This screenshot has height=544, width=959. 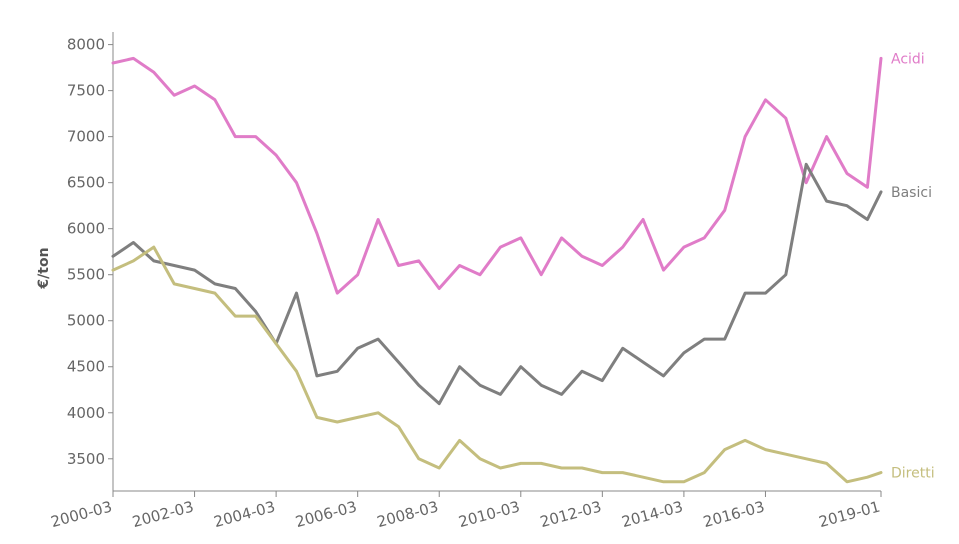 What do you see at coordinates (489, 514) in the screenshot?
I see `x-tick-label: 2010-03` at bounding box center [489, 514].